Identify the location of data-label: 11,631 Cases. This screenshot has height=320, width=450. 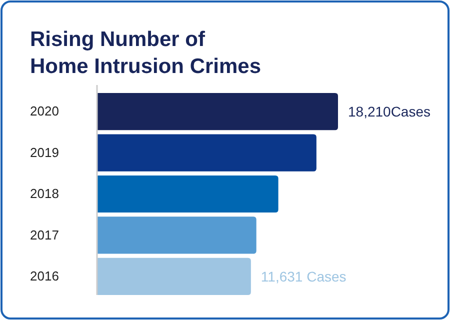
(303, 276).